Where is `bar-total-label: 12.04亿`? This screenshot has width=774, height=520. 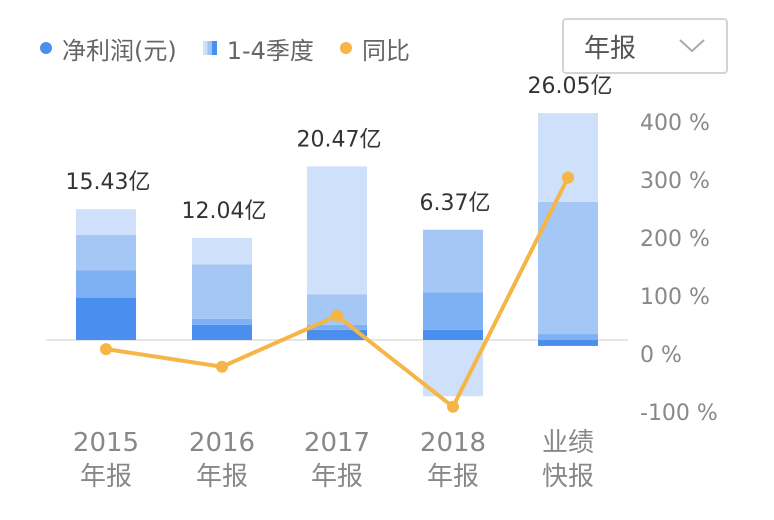
bar-total-label: 12.04亿 is located at coordinates (224, 211).